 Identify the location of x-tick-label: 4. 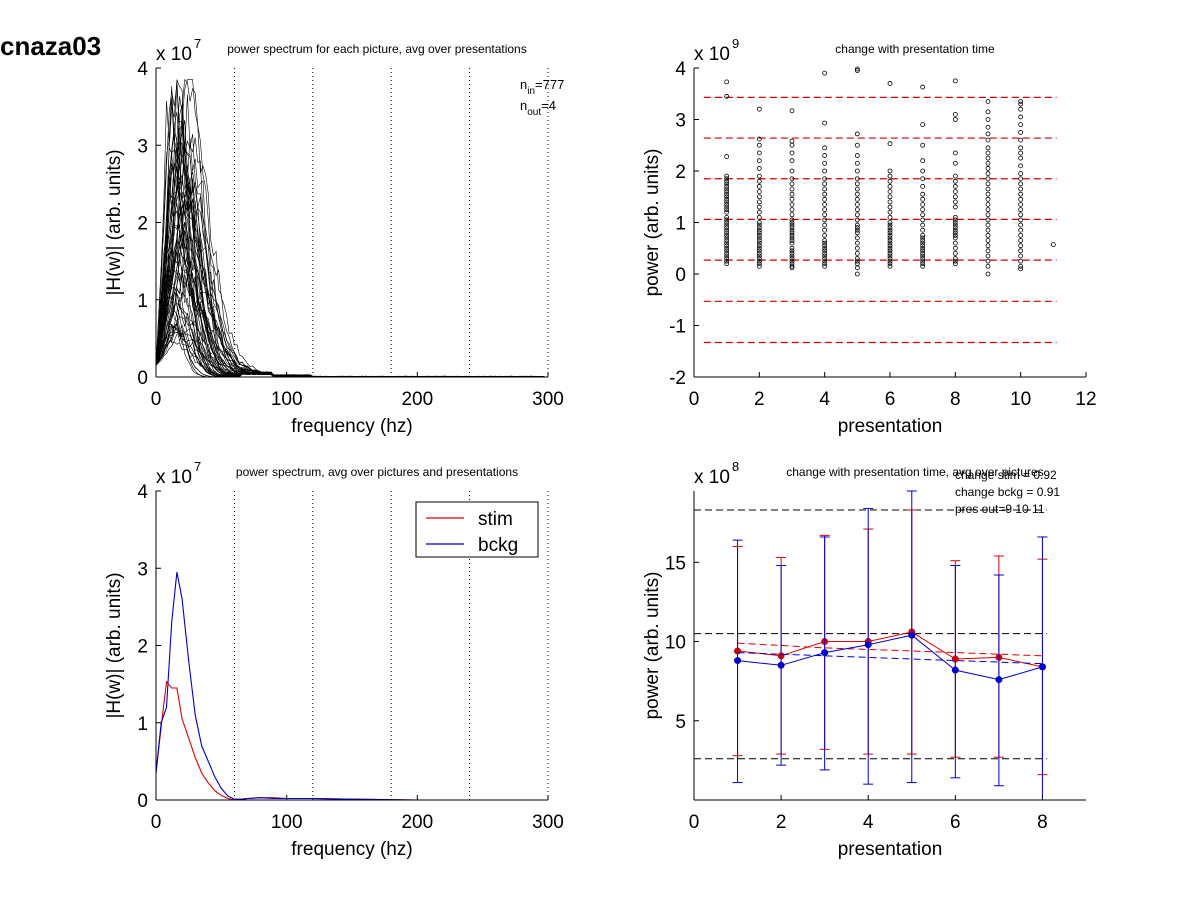
(824, 399).